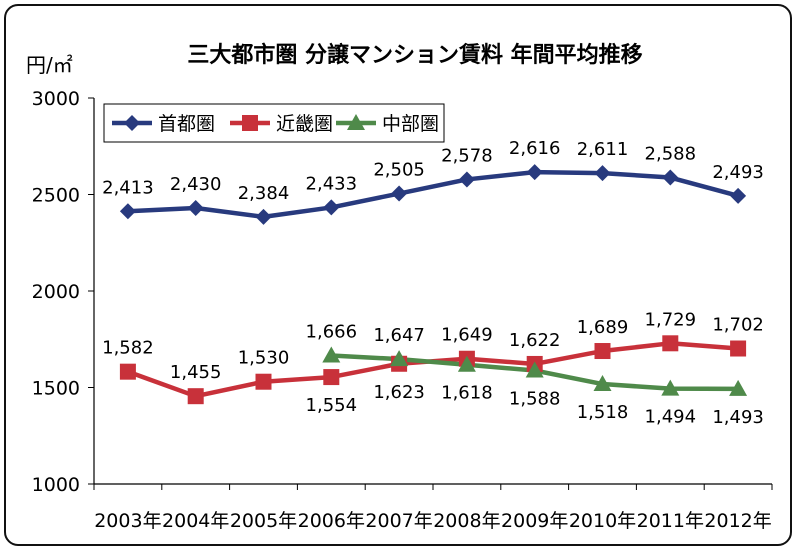 The width and height of the screenshot is (800, 554). I want to click on chart-title: 三大都市圏 分譲マンション賃料 年間平均推移, so click(414, 55).